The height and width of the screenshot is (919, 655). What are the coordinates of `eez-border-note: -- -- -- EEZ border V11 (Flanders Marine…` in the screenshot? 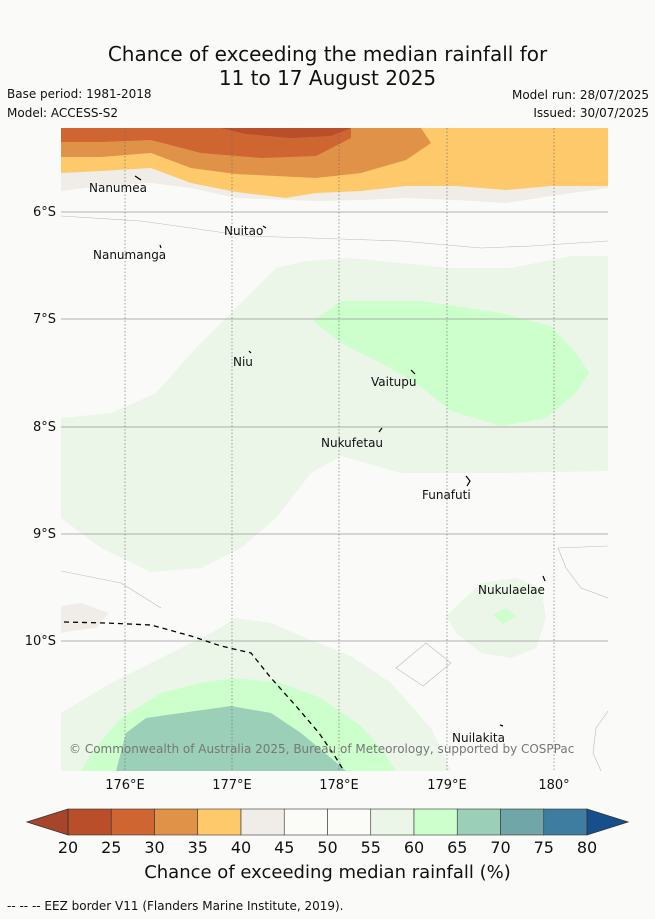 It's located at (175, 906).